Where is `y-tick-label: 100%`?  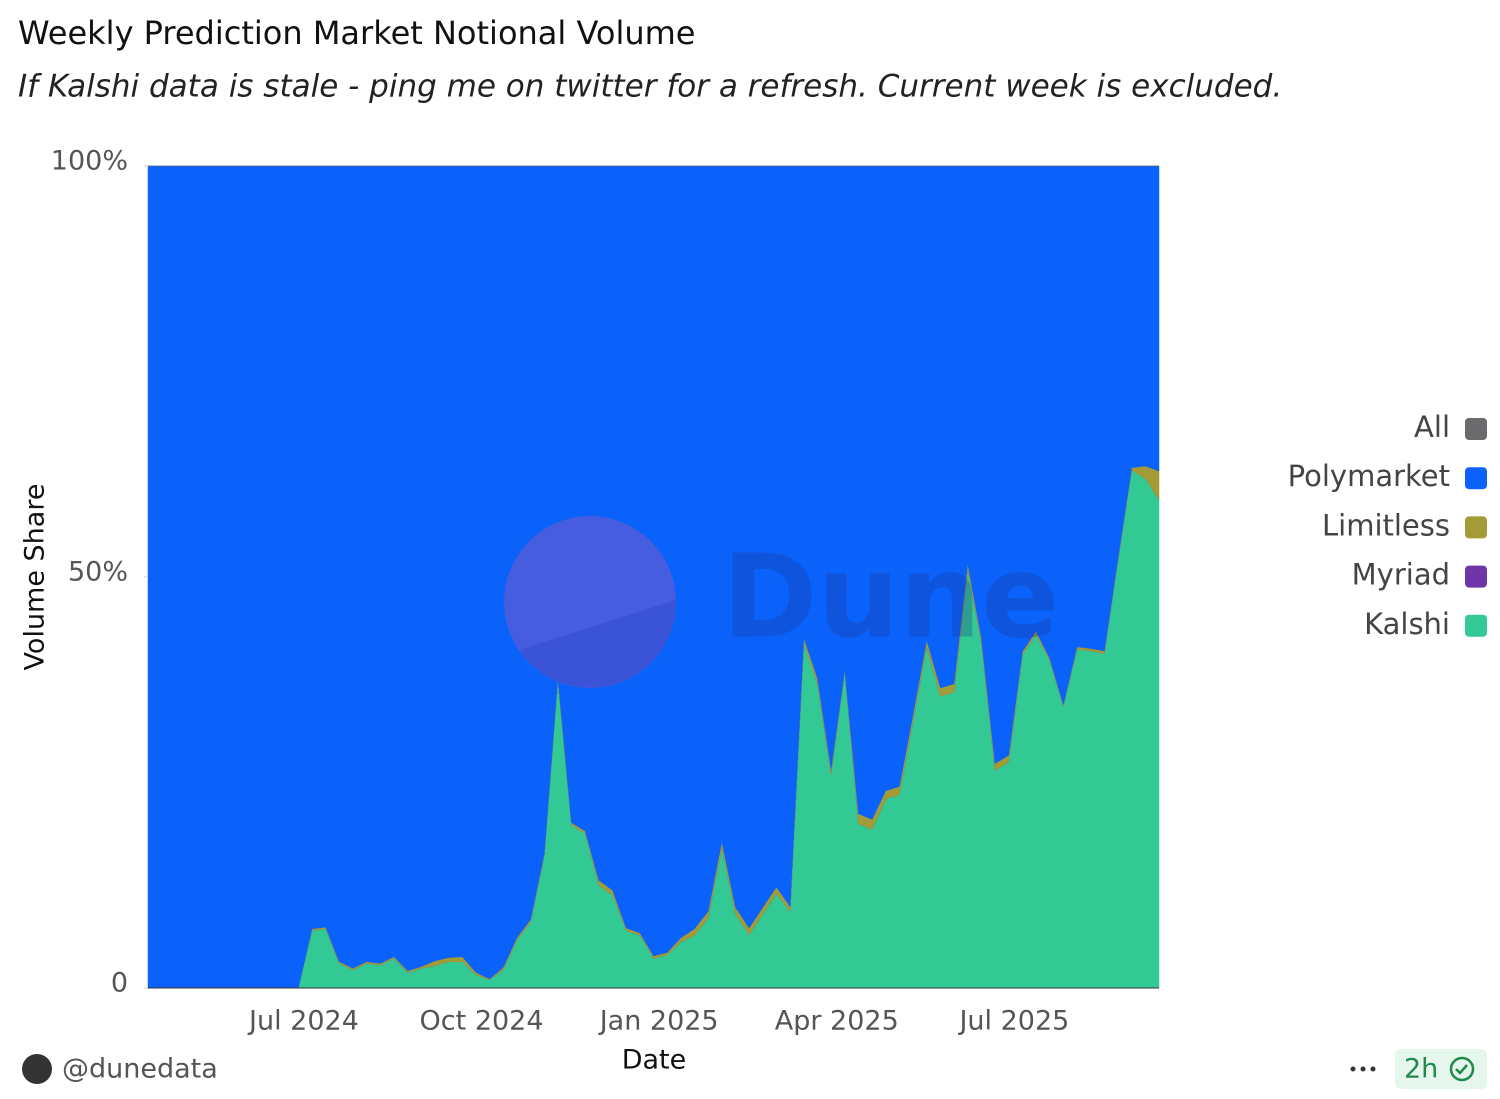
y-tick-label: 100% is located at coordinates (89, 161).